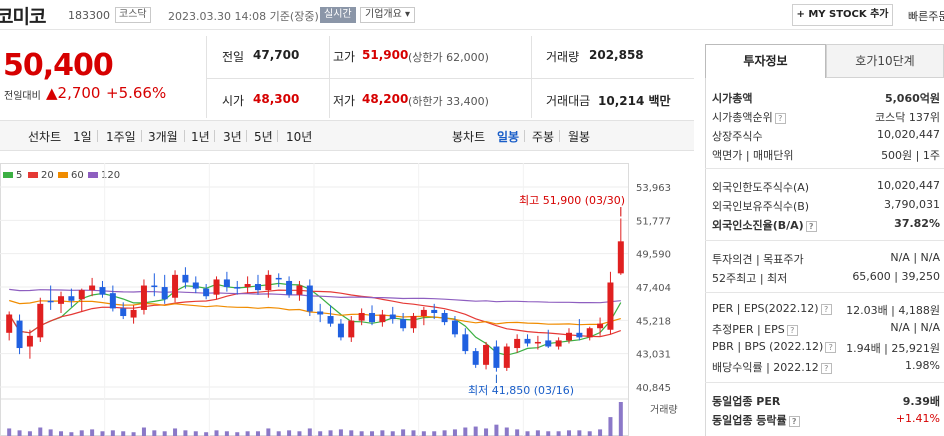 The height and width of the screenshot is (436, 944). Describe the element at coordinates (926, 16) in the screenshot. I see `quick-order-link: 빠른주문` at that location.